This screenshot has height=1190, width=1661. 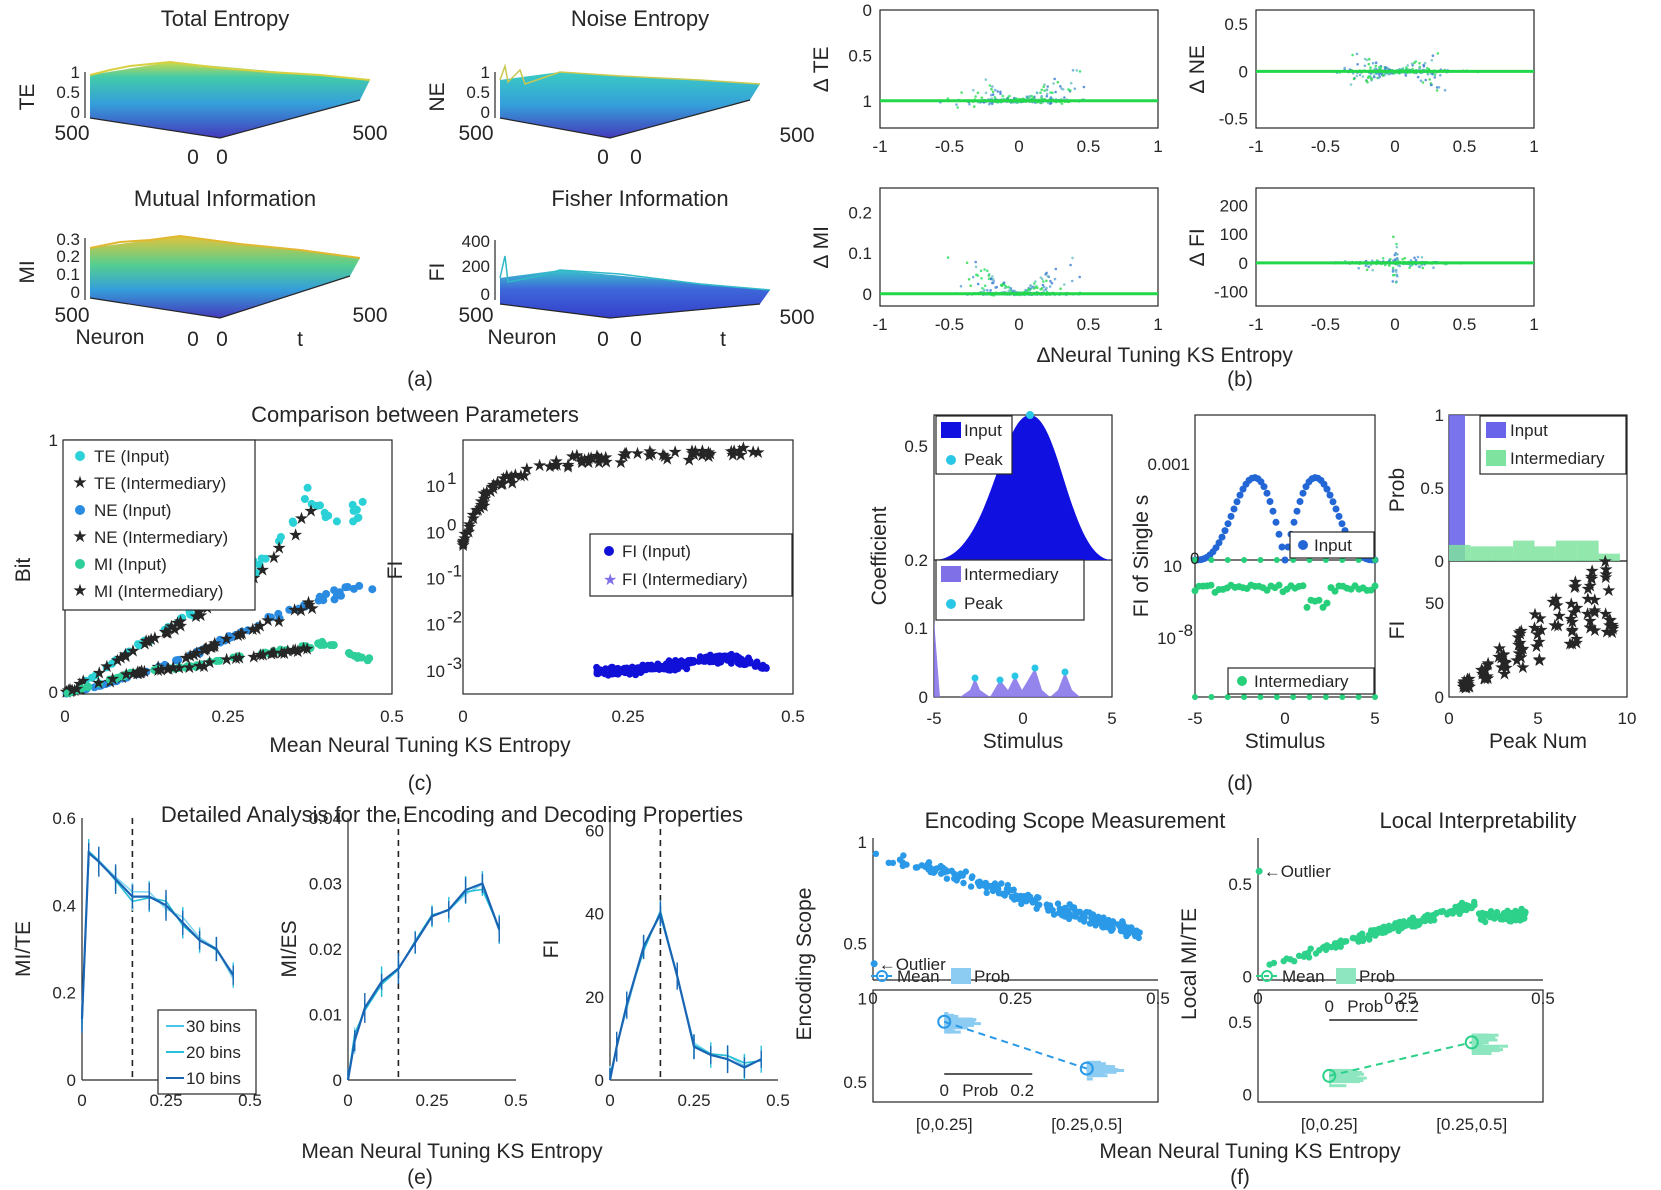 I want to click on c-right-ytick-exp: -2, so click(x=454, y=617).